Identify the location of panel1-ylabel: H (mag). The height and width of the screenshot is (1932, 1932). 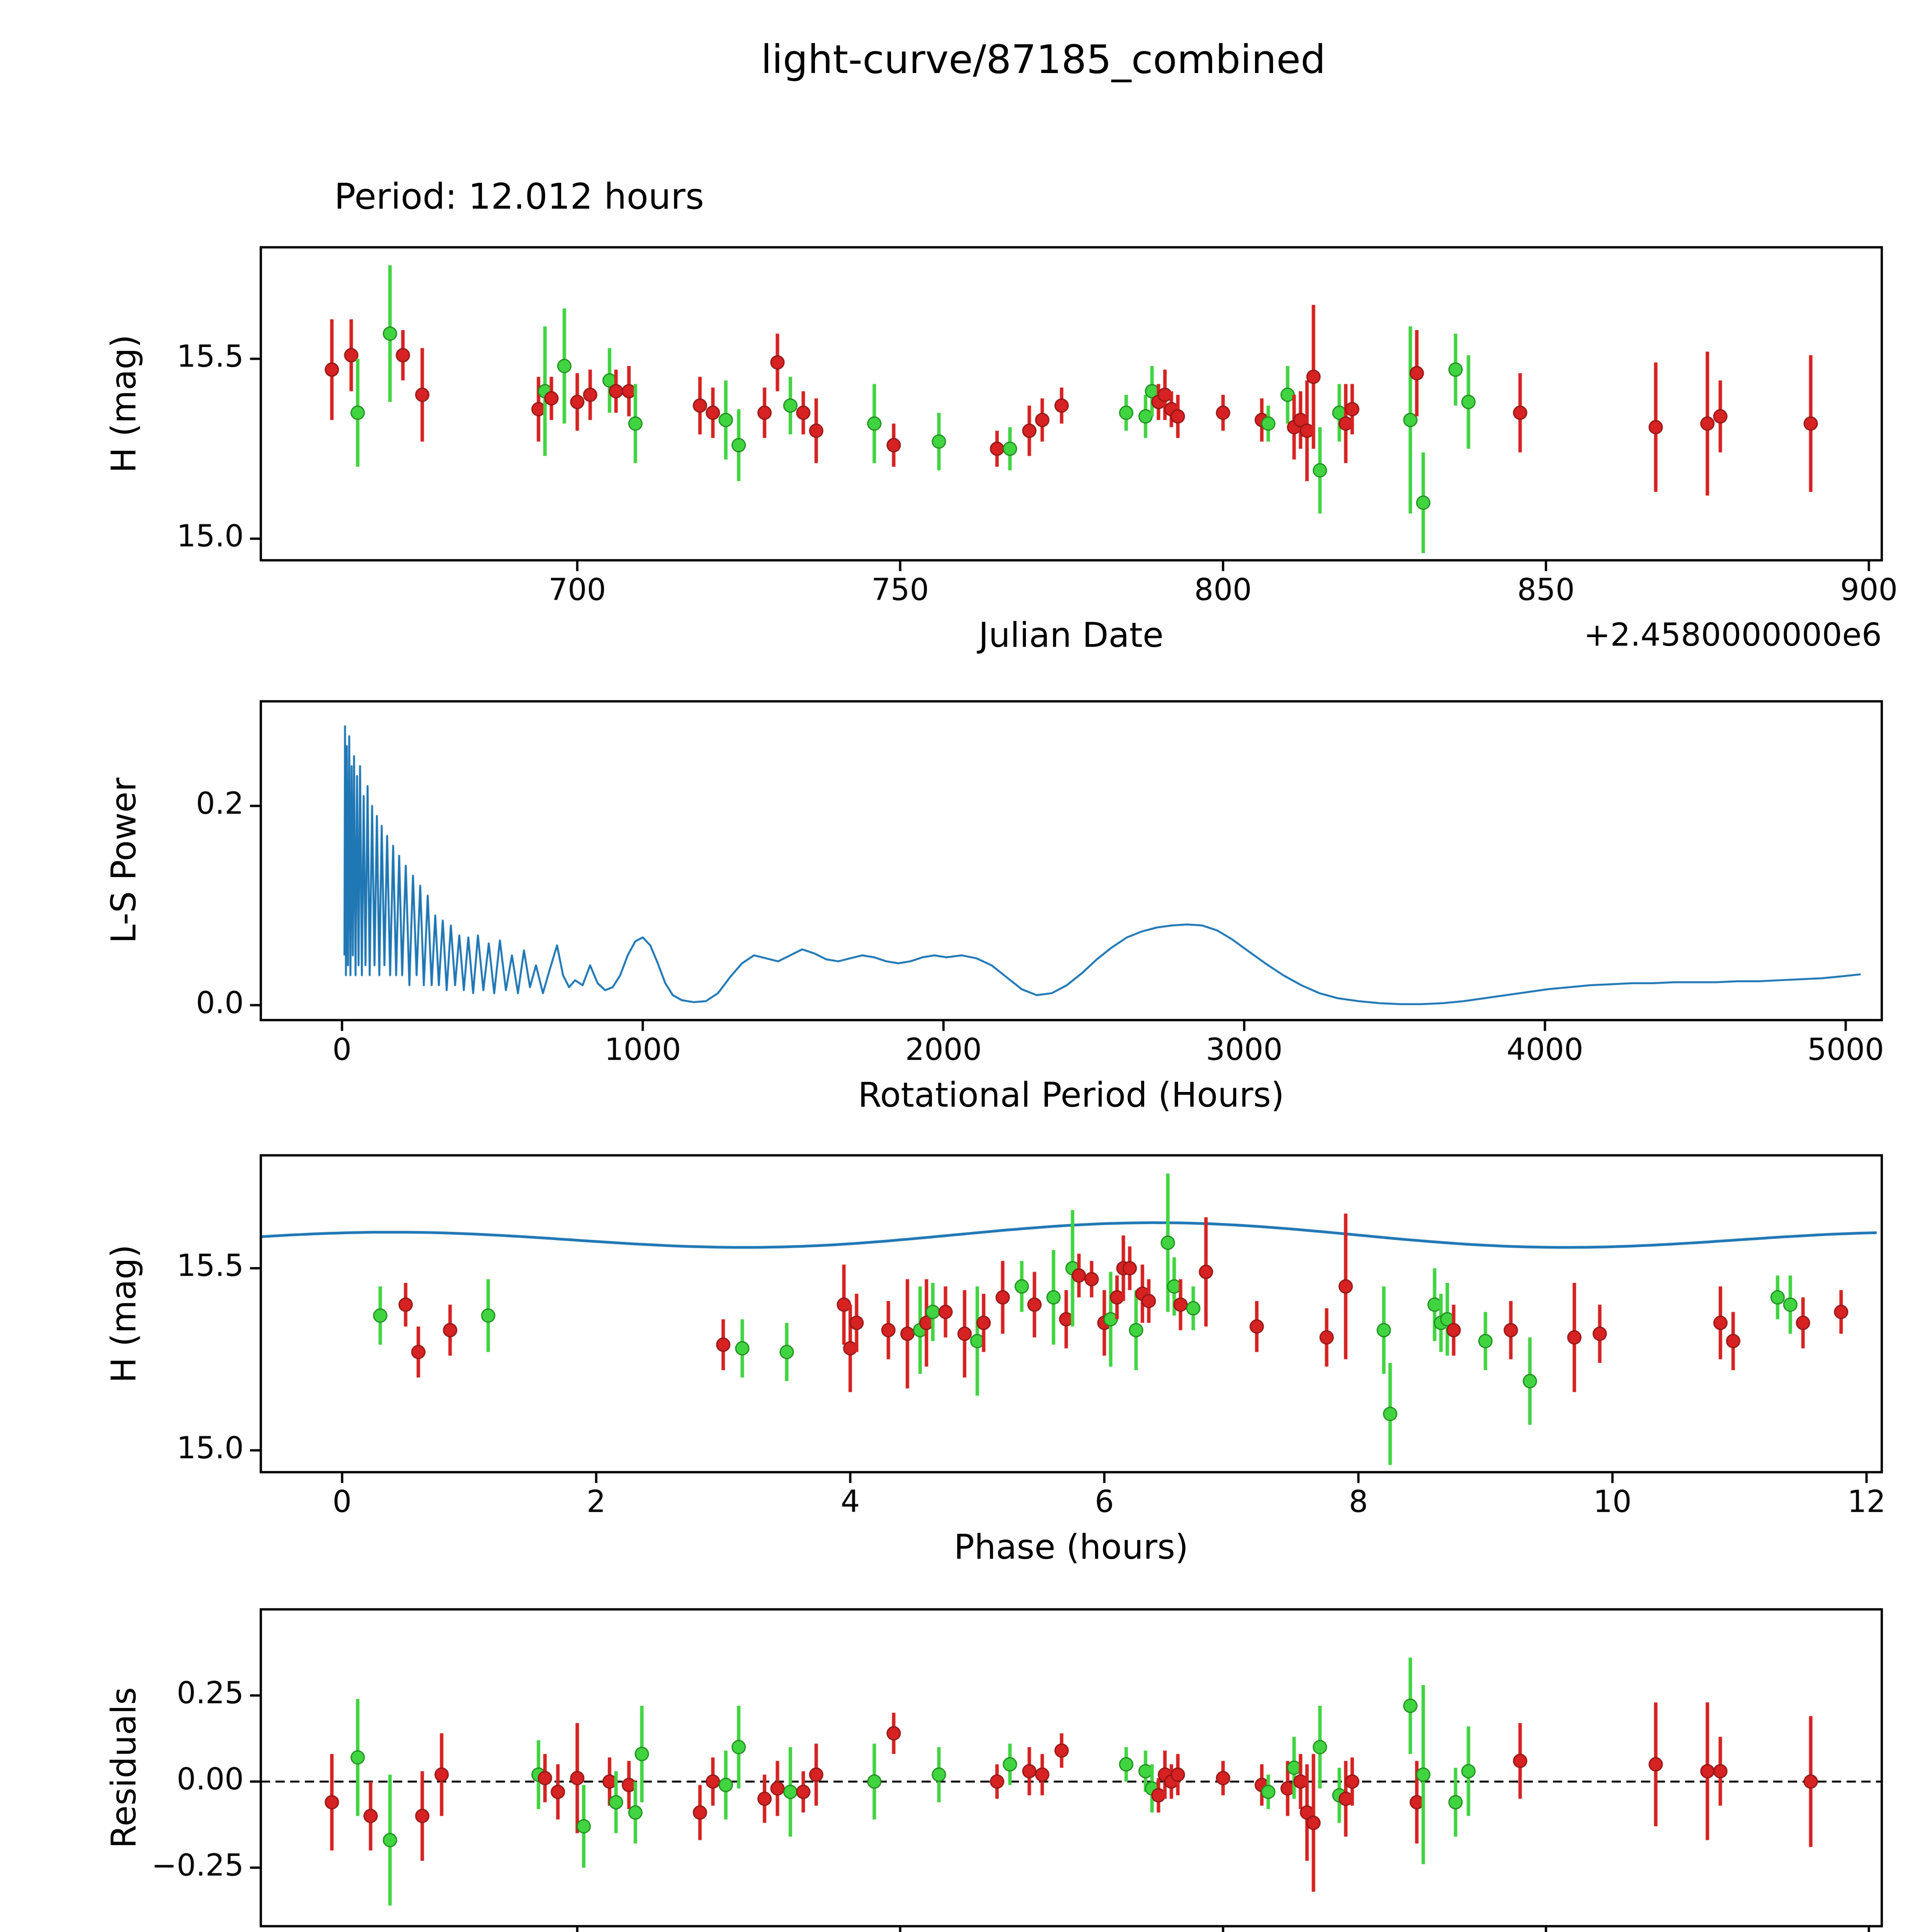
(124, 404).